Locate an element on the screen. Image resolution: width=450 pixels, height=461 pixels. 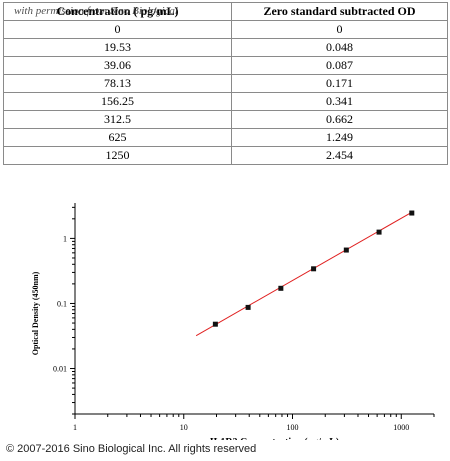
table-row: 78.13 0.171 is located at coordinates (225, 83).